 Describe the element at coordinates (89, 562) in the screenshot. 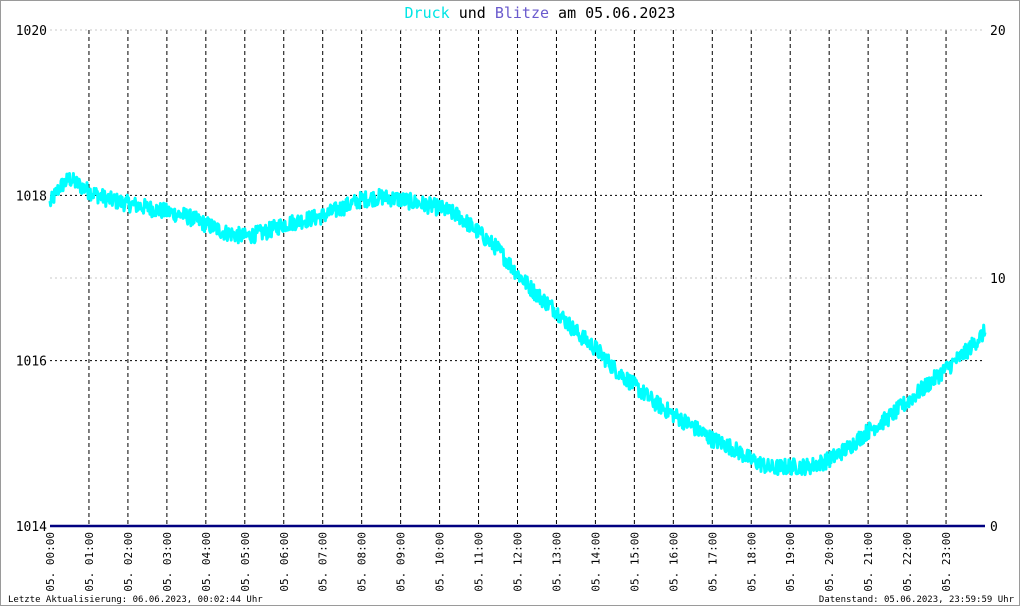

I see `x-tick-label: 05. 01:00` at that location.